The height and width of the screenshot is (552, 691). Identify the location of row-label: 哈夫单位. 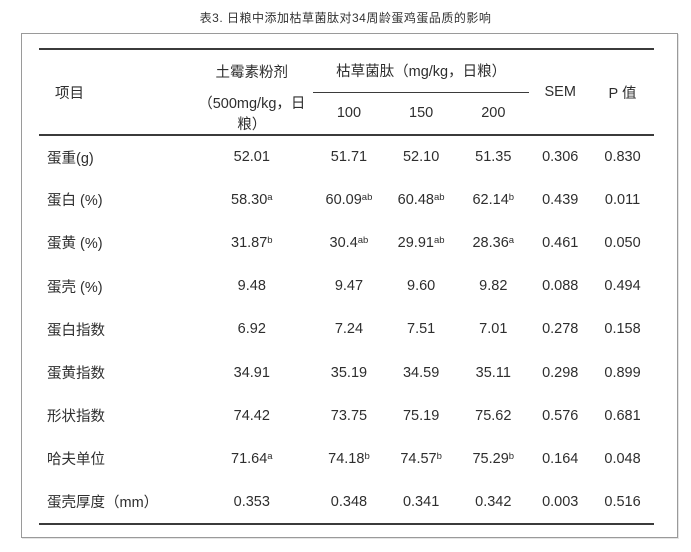
(76, 460).